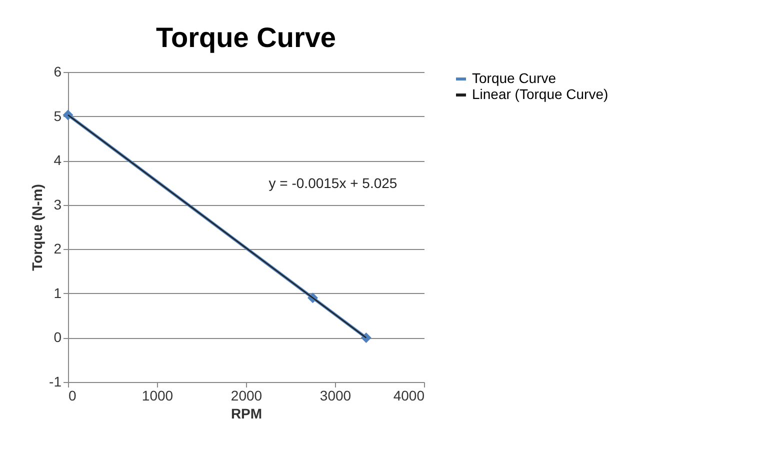 Image resolution: width=762 pixels, height=460 pixels. Describe the element at coordinates (72, 396) in the screenshot. I see `x-tick-label: 0` at that location.